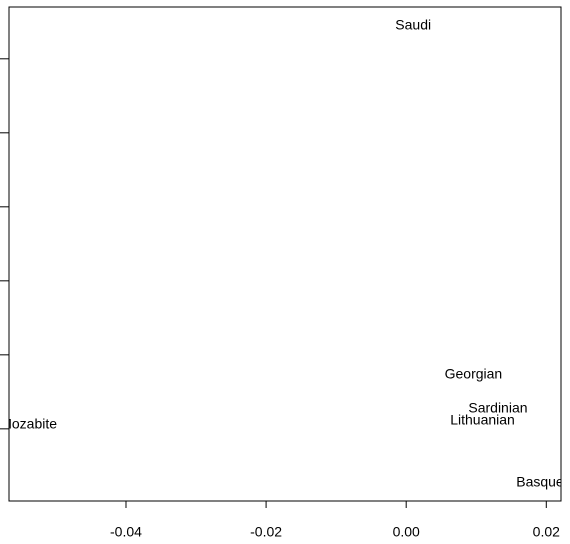 This screenshot has width=570, height=544. What do you see at coordinates (497, 408) in the screenshot?
I see `point-label: Sardinian` at bounding box center [497, 408].